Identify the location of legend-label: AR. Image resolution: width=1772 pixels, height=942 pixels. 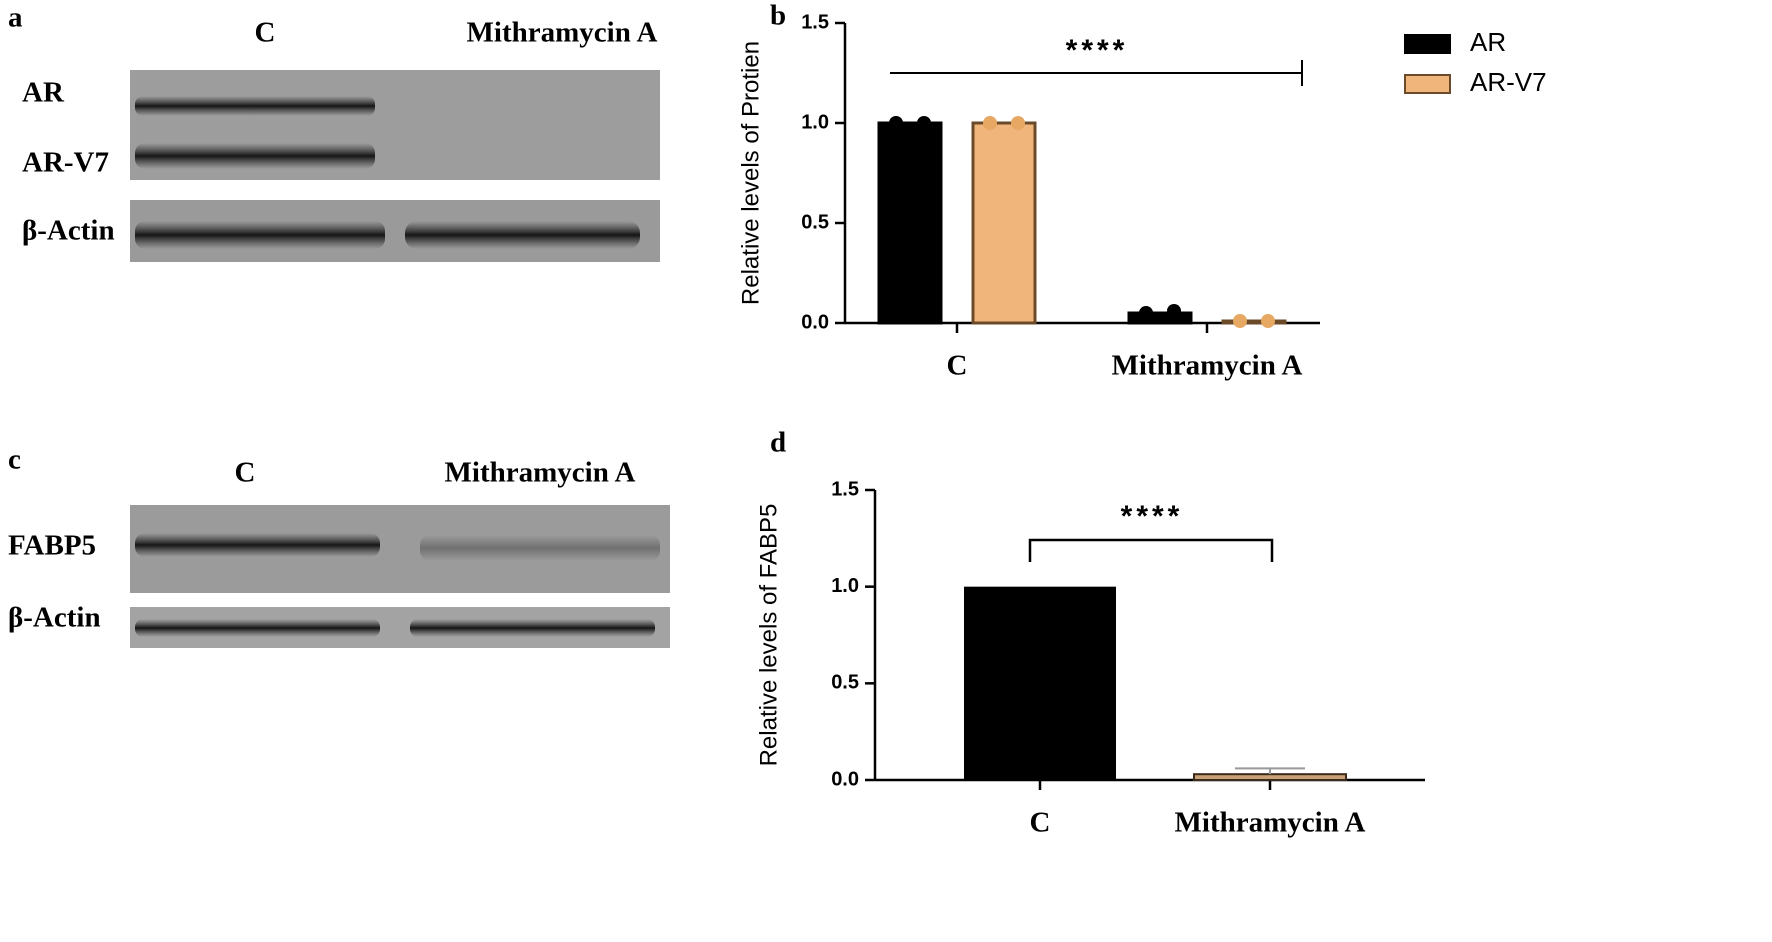
(1488, 42).